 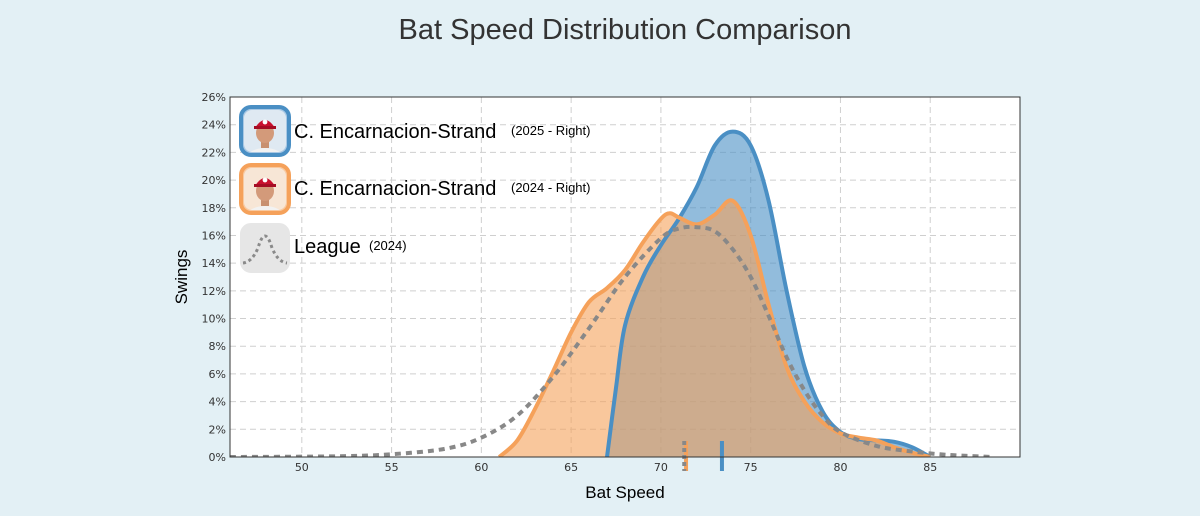 What do you see at coordinates (214, 263) in the screenshot?
I see `y-tick-label: 14%` at bounding box center [214, 263].